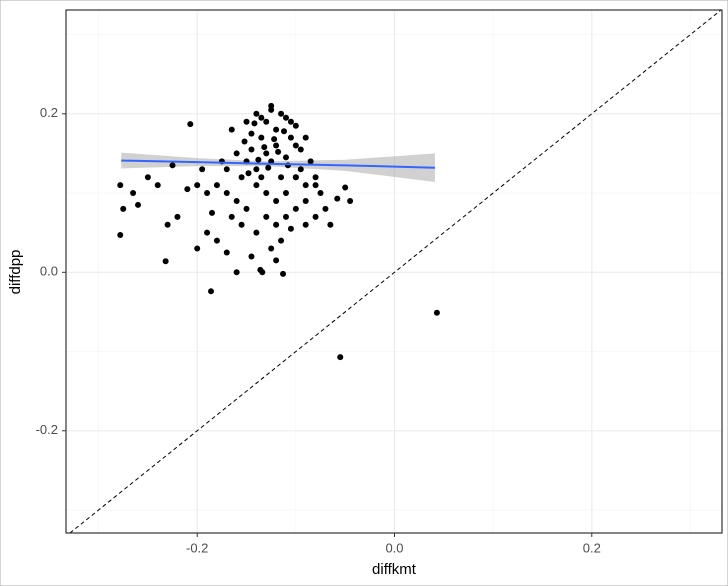 The image size is (728, 586). What do you see at coordinates (278, 164) in the screenshot?
I see `regression-line` at bounding box center [278, 164].